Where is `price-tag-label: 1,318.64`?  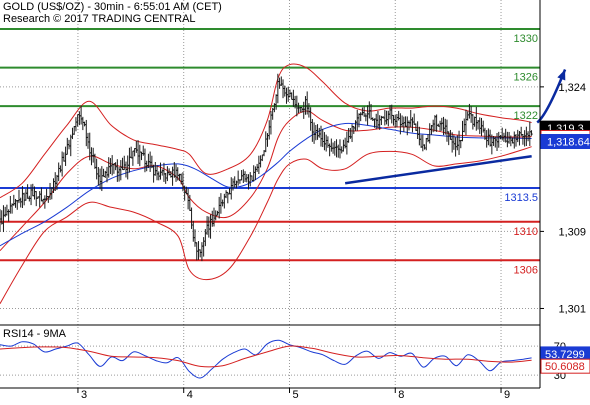
price-tag-label: 1,318.64 is located at coordinates (568, 143).